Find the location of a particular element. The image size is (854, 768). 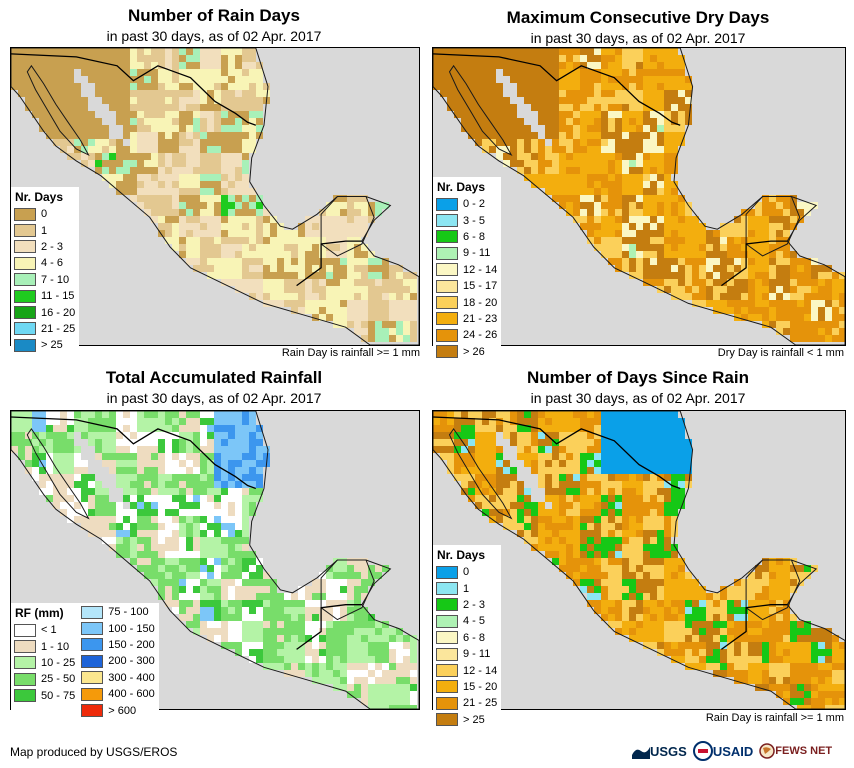

legend-label: 4 - 5 is located at coordinates (474, 621).